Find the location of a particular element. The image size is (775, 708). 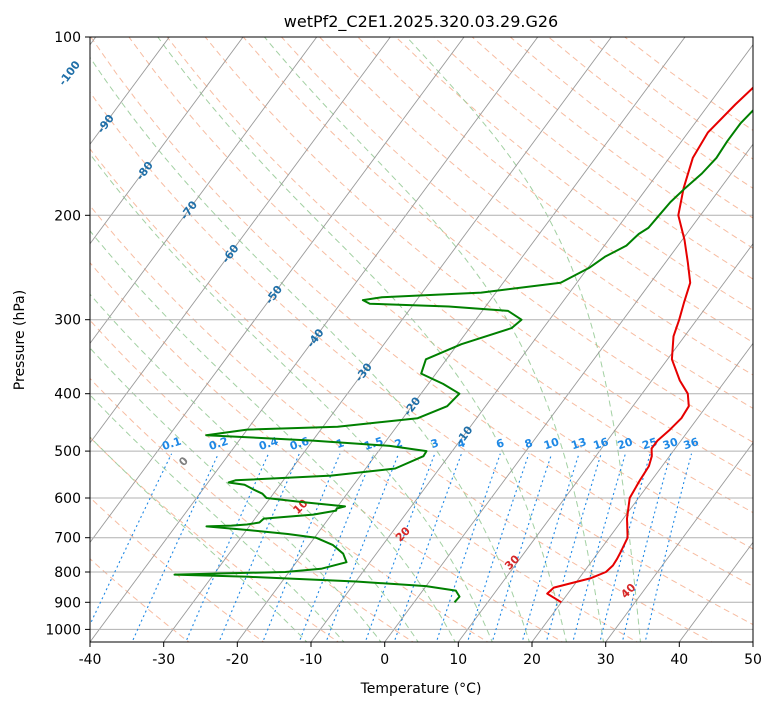

x-tick-label: 10 is located at coordinates (458, 660).